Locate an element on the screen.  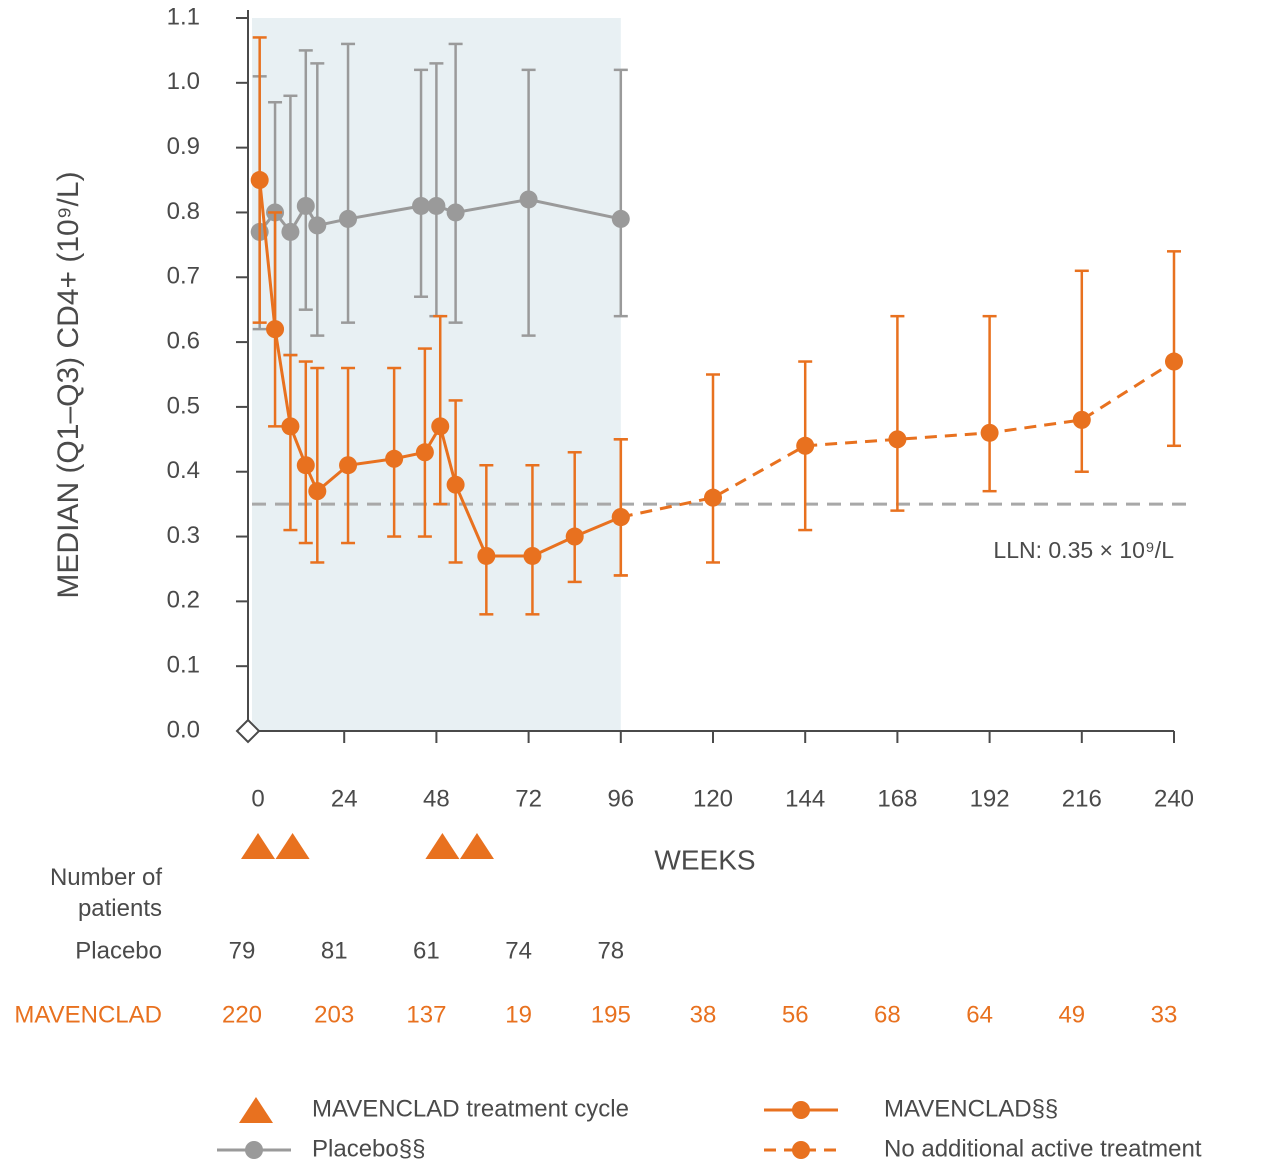
y-tick-label: 0.3 is located at coordinates (183, 535).